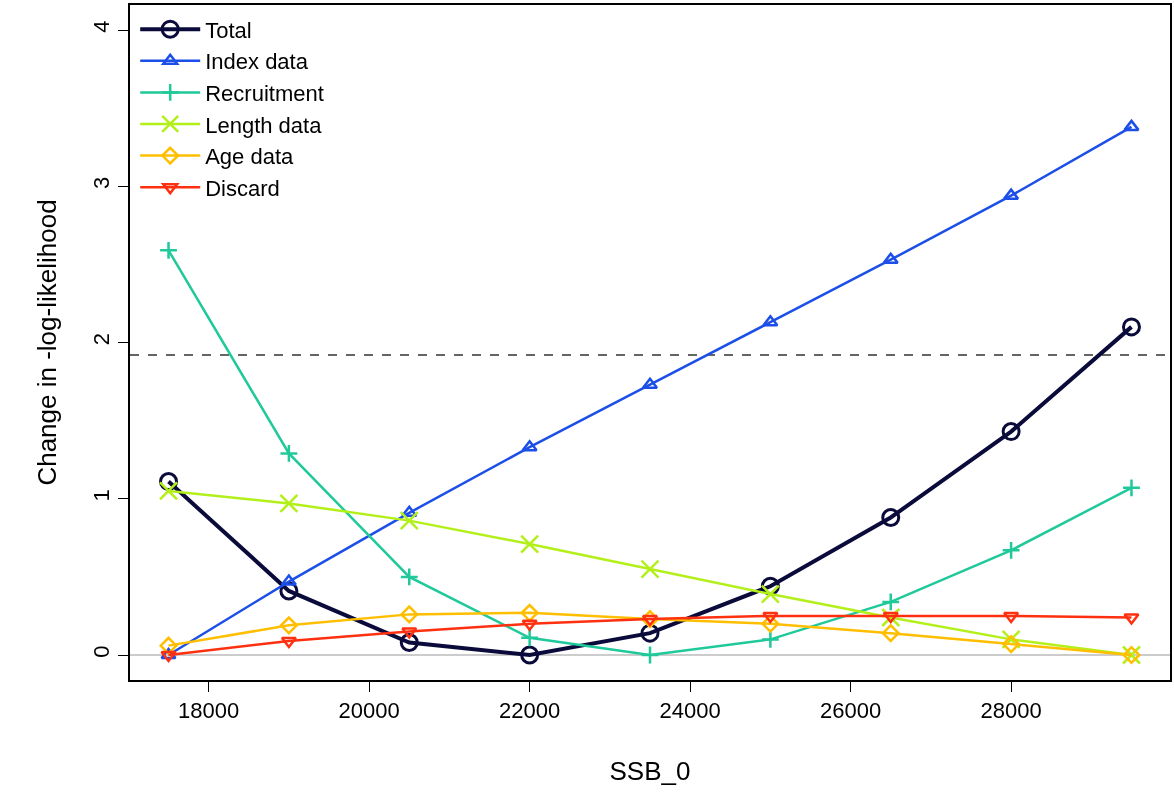 Image resolution: width=1174 pixels, height=807 pixels. Describe the element at coordinates (102, 651) in the screenshot. I see `y-tick-label: 0` at that location.